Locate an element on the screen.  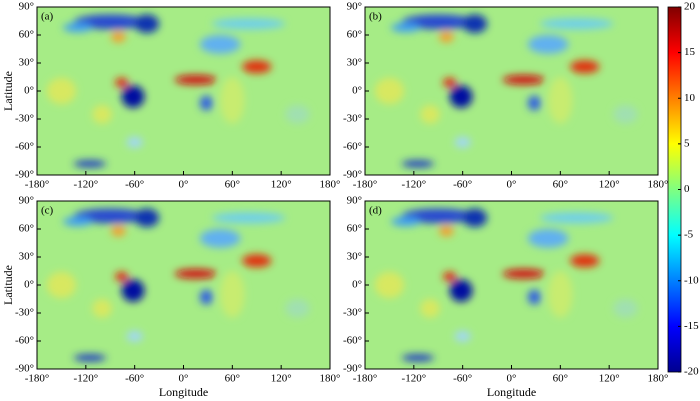
colorbar-tick-label: 5 is located at coordinates (687, 143).